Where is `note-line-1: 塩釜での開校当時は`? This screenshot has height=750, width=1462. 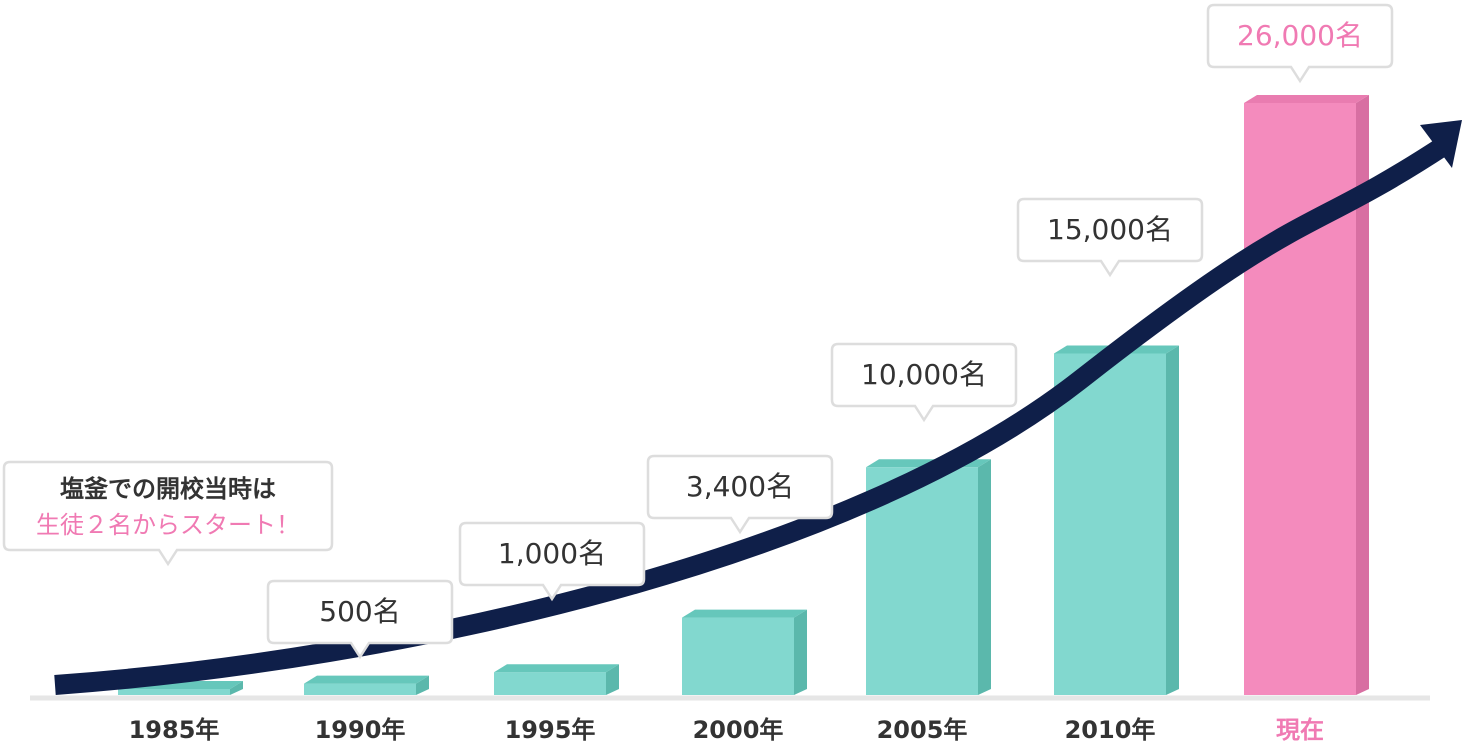 note-line-1: 塩釜での開校当時は is located at coordinates (168, 489).